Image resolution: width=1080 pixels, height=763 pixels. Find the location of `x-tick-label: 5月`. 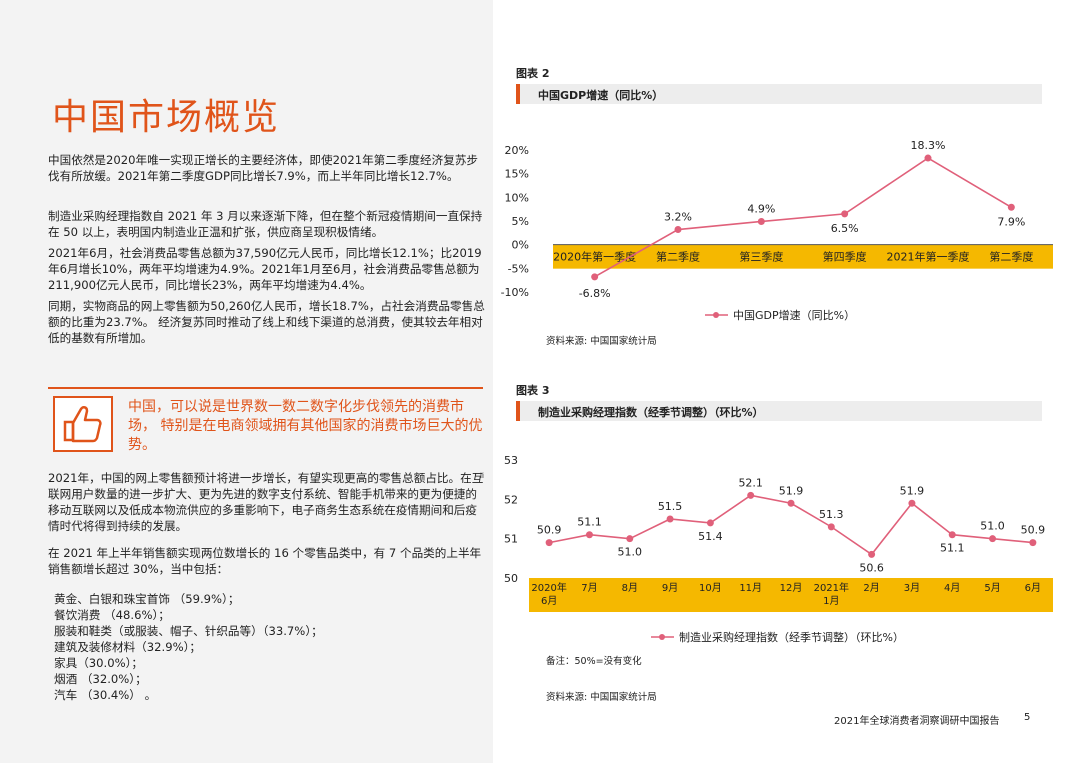

x-tick-label: 5月 is located at coordinates (992, 588).